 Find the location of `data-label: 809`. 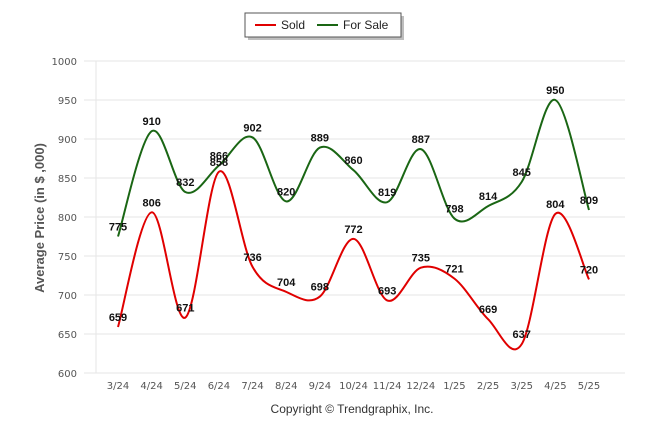

data-label: 809 is located at coordinates (589, 201).